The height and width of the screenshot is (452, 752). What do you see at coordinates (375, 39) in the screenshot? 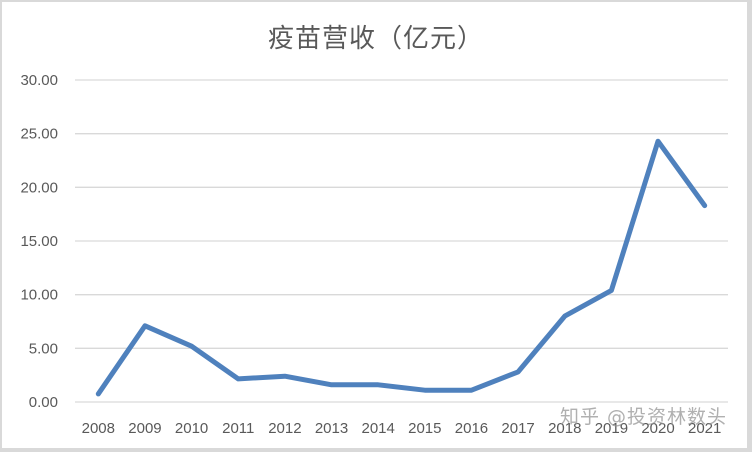
I see `chart-title: 疫苗营收（亿元）` at bounding box center [375, 39].